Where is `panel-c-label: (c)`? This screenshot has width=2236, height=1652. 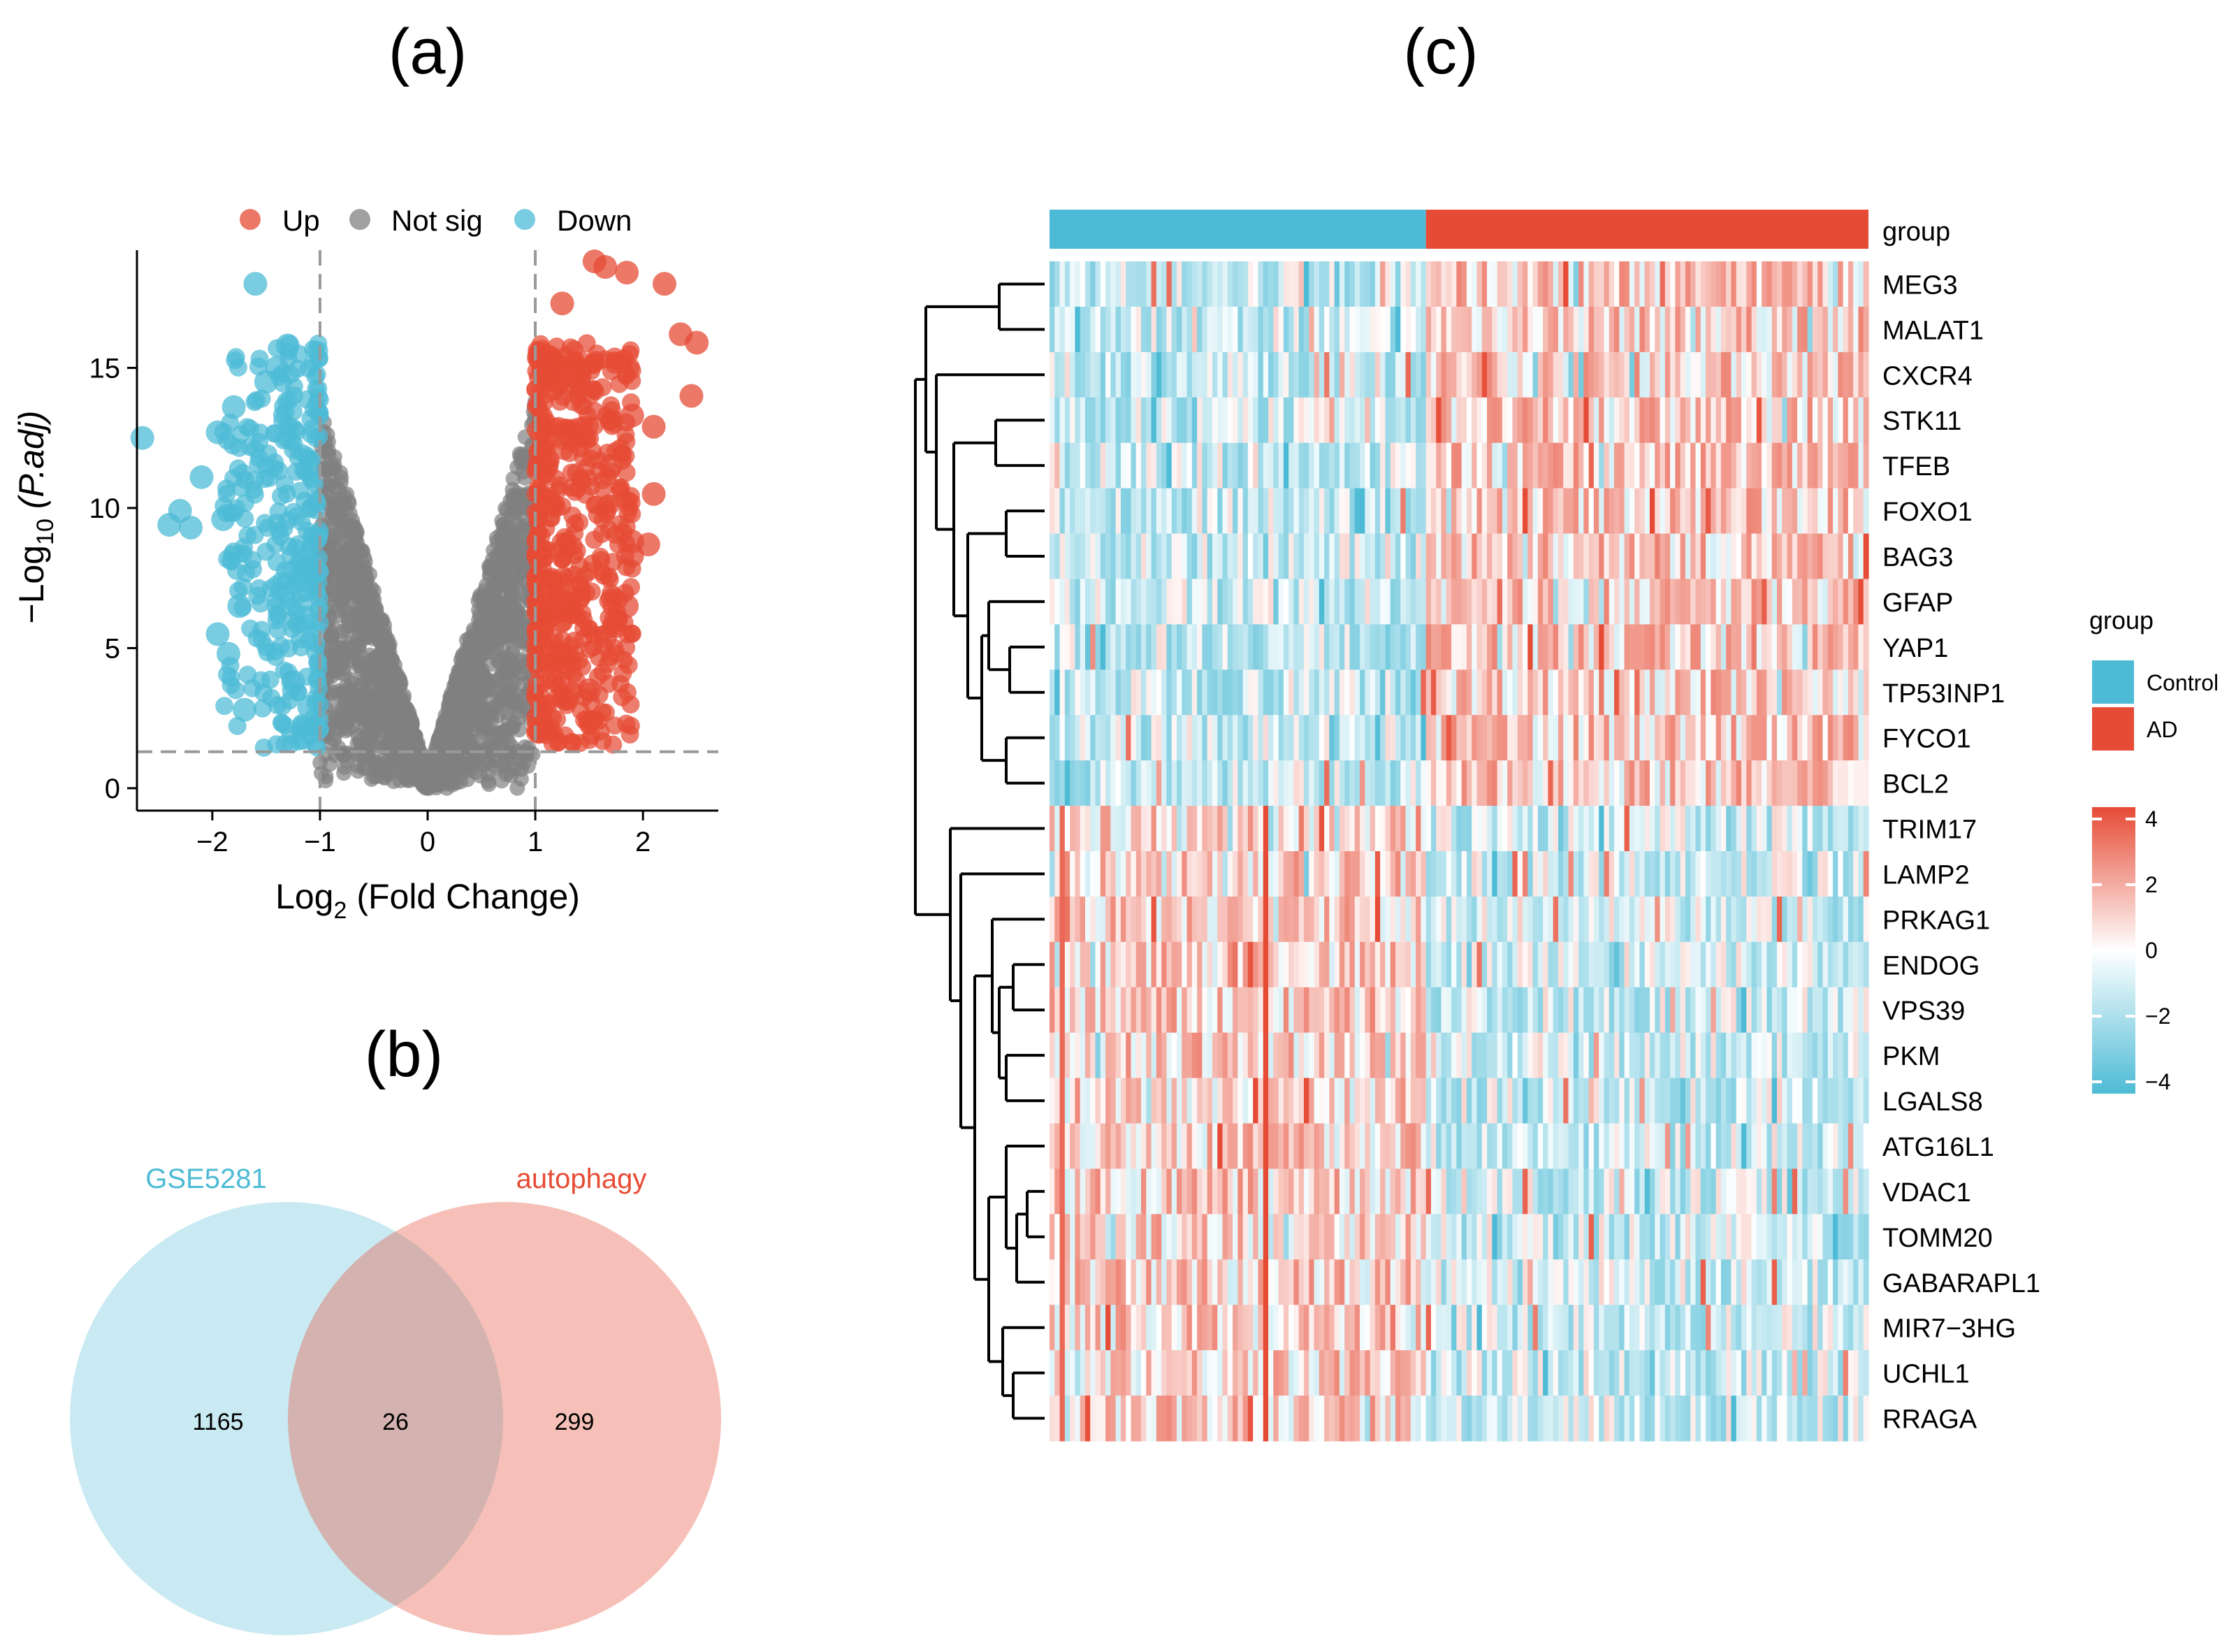
panel-c-label: (c) is located at coordinates (1440, 52).